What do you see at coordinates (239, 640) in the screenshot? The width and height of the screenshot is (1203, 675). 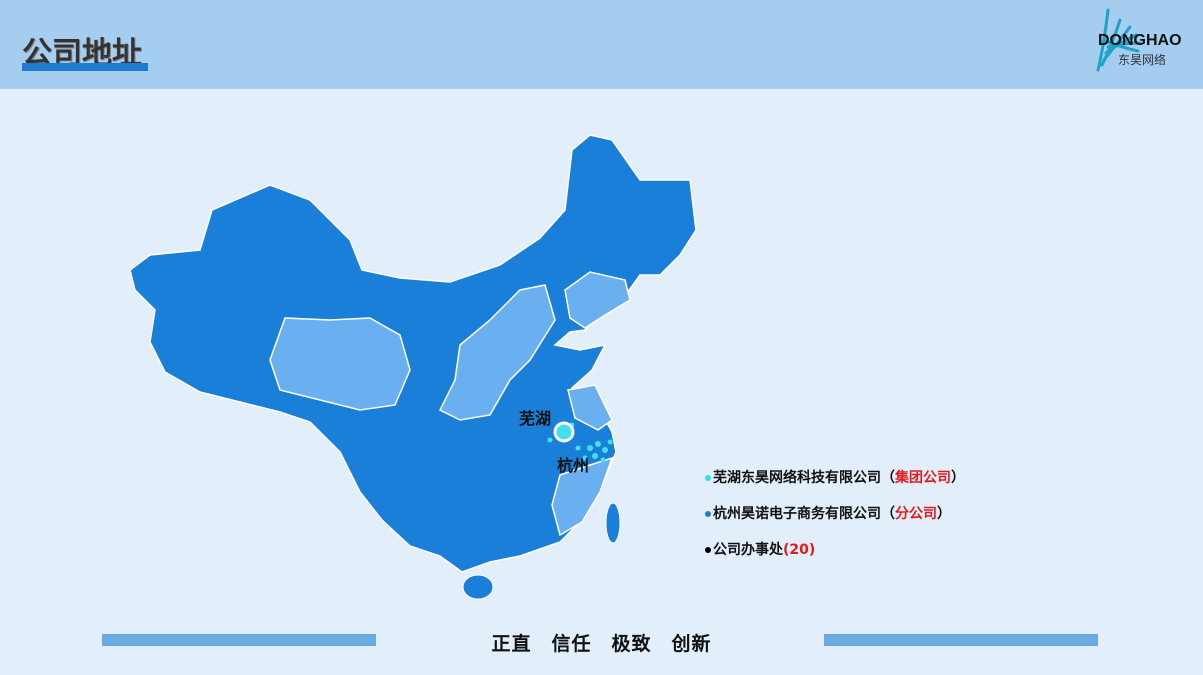 I see `footer-bar-left` at bounding box center [239, 640].